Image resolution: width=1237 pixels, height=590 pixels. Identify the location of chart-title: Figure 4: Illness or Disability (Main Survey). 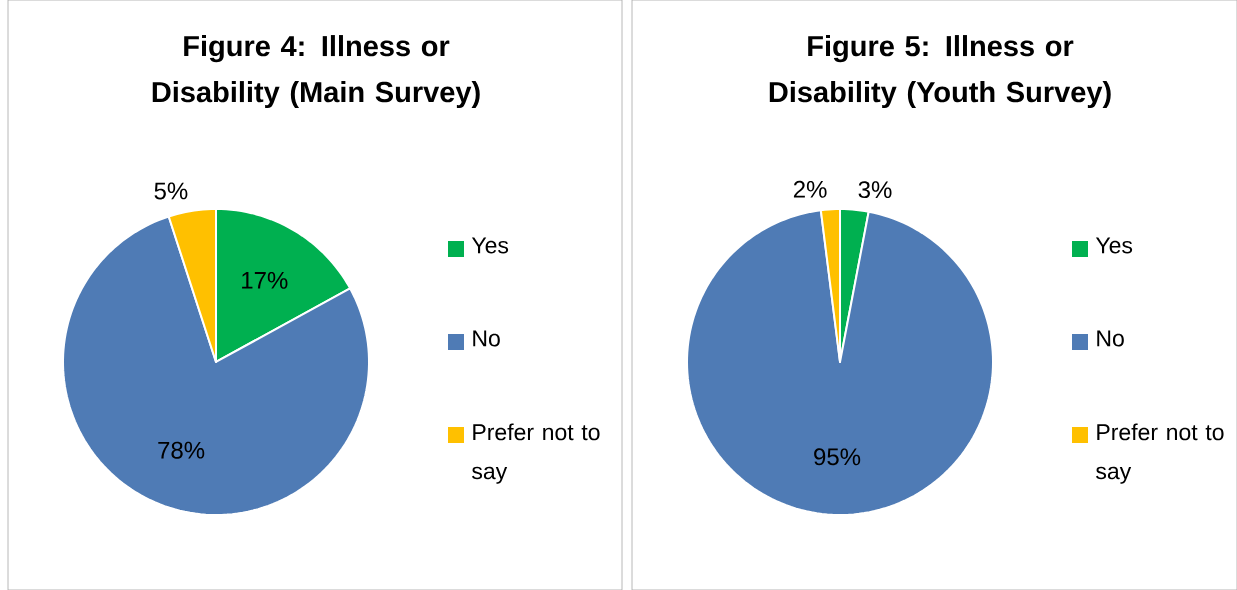
(316, 72).